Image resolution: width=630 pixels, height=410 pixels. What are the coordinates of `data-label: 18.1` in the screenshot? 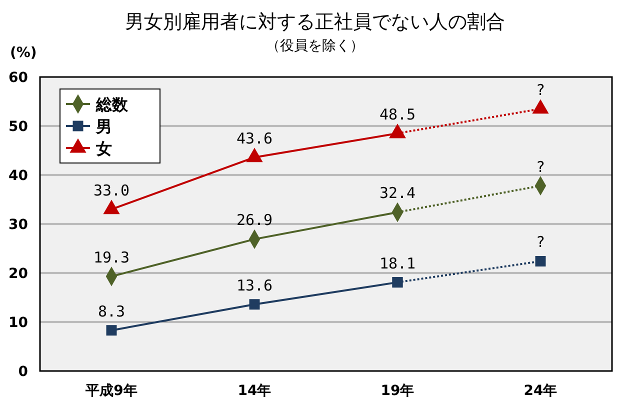 It's located at (397, 263).